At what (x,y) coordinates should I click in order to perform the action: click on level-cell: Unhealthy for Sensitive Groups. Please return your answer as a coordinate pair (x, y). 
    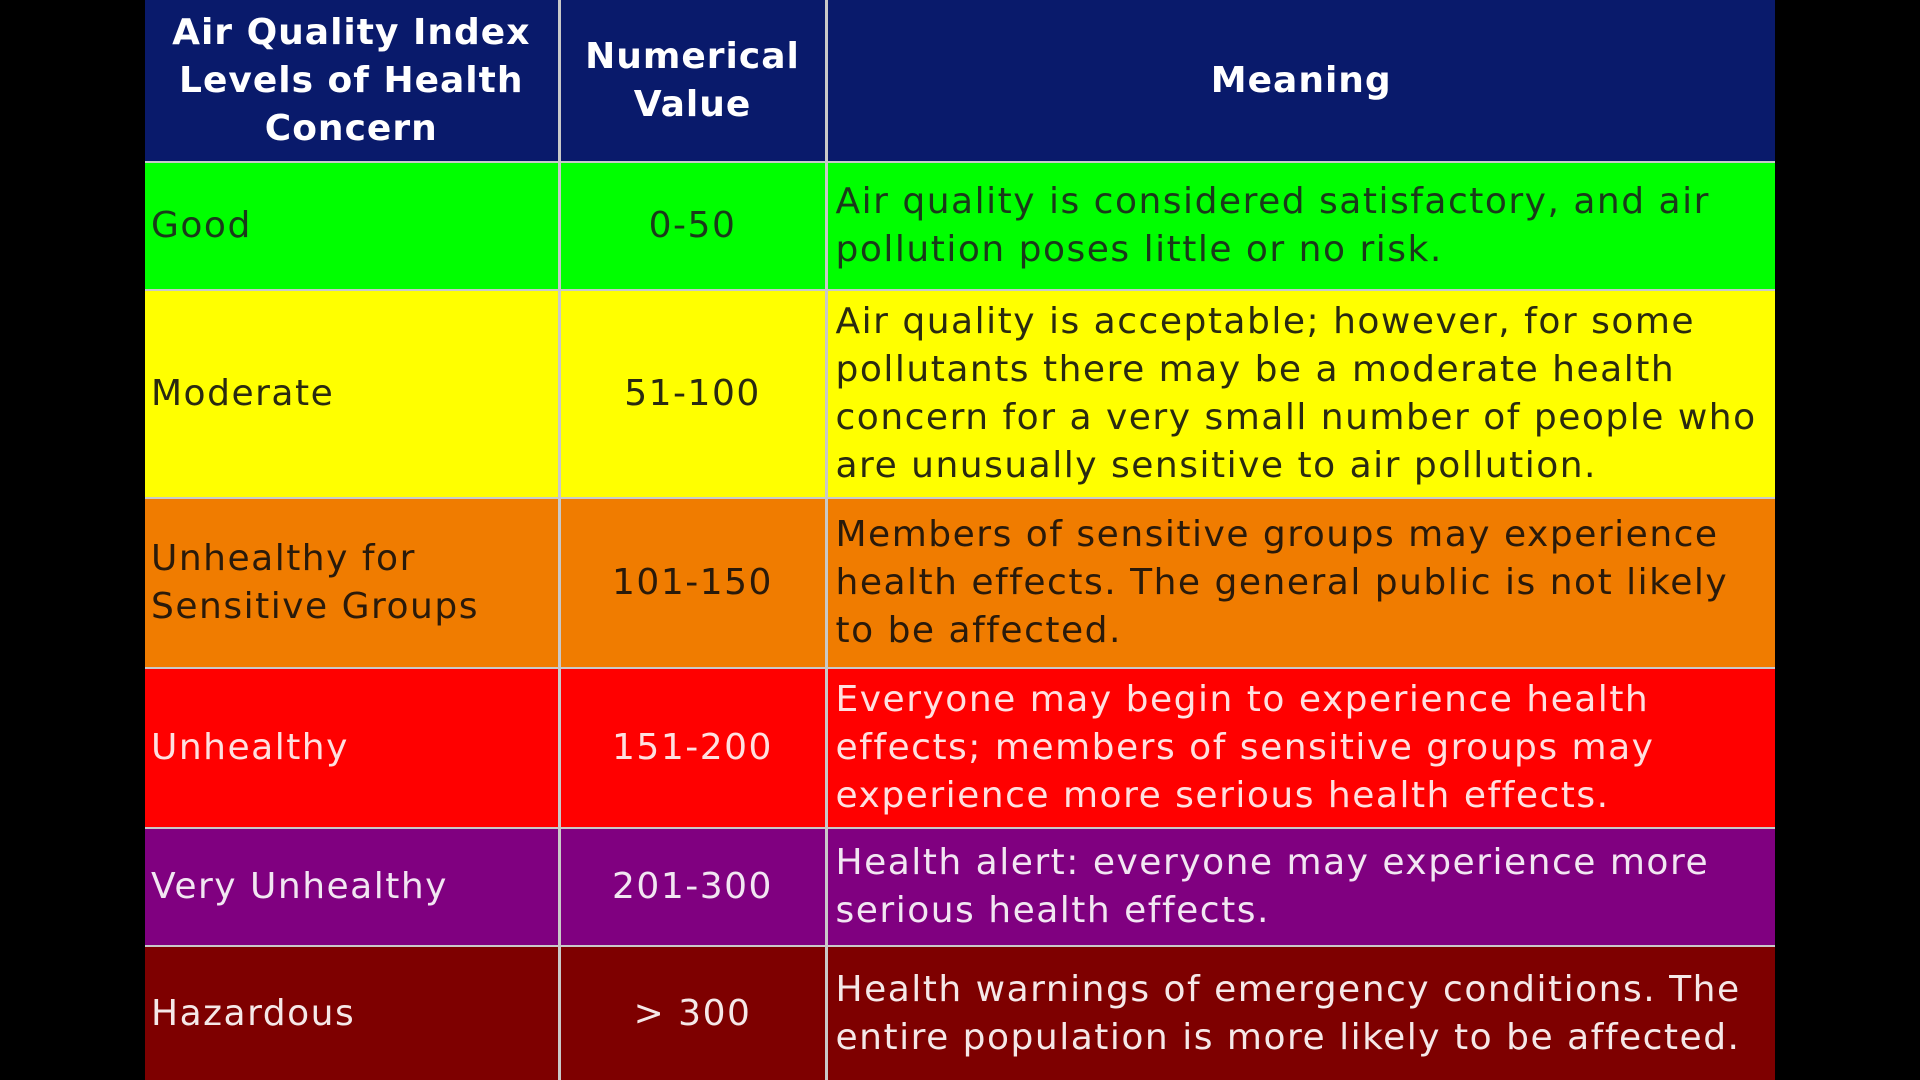
    Looking at the image, I should click on (353, 583).